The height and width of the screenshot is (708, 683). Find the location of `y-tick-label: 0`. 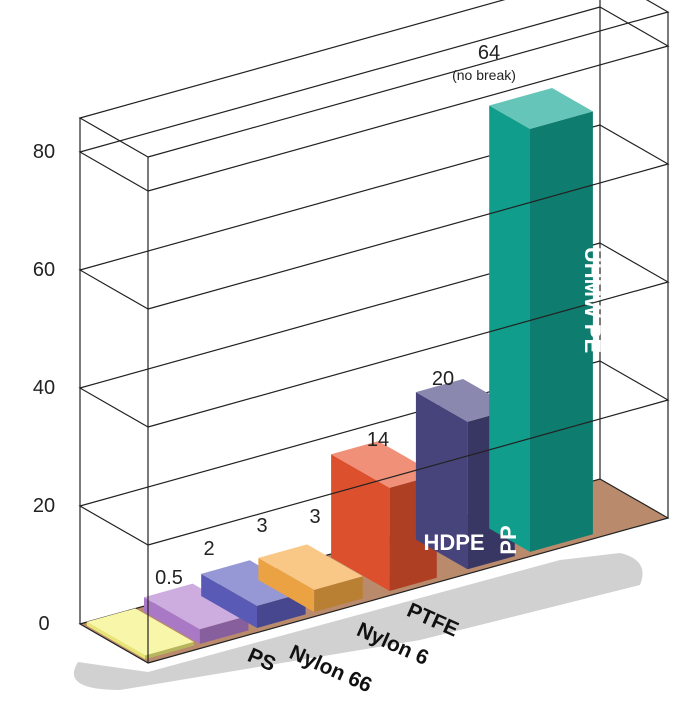

y-tick-label: 0 is located at coordinates (43, 624).